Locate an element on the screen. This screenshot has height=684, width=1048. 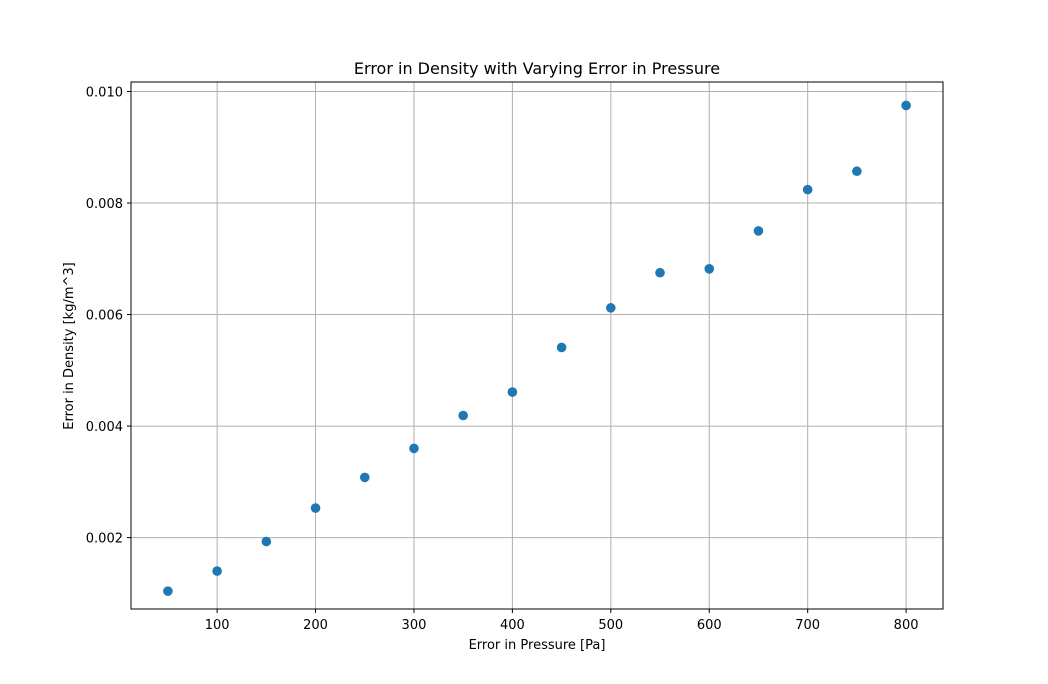
y-axis-label: Error in Density [kg/m^3] is located at coordinates (69, 346).